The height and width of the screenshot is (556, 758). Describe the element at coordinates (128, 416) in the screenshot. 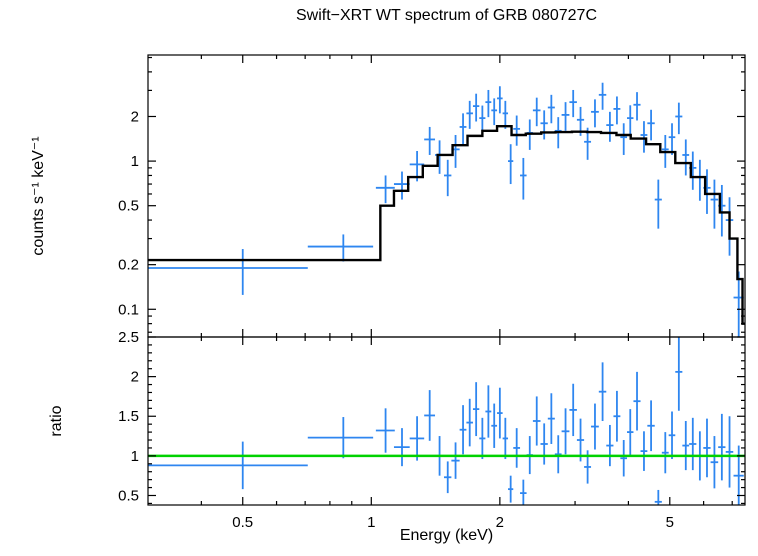

I see `tick-label: 1.5` at that location.